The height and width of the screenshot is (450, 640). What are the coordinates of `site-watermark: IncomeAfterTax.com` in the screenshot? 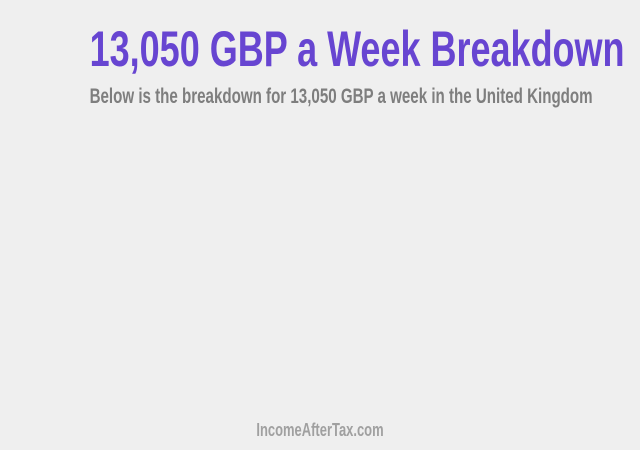 It's located at (320, 430).